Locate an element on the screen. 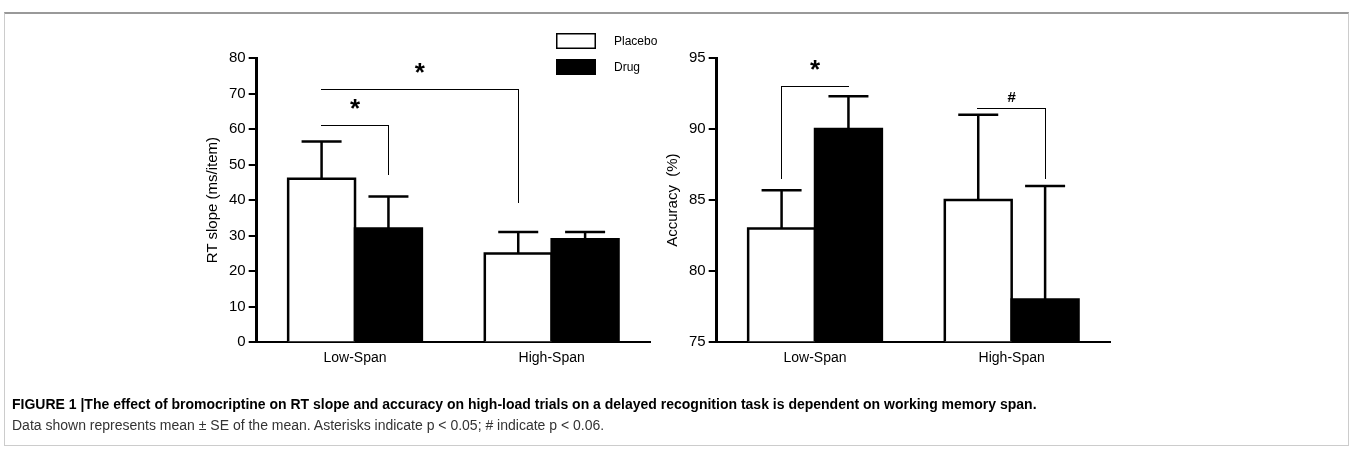 This screenshot has width=1355, height=451. y-tick-label: 95 is located at coordinates (697, 57).